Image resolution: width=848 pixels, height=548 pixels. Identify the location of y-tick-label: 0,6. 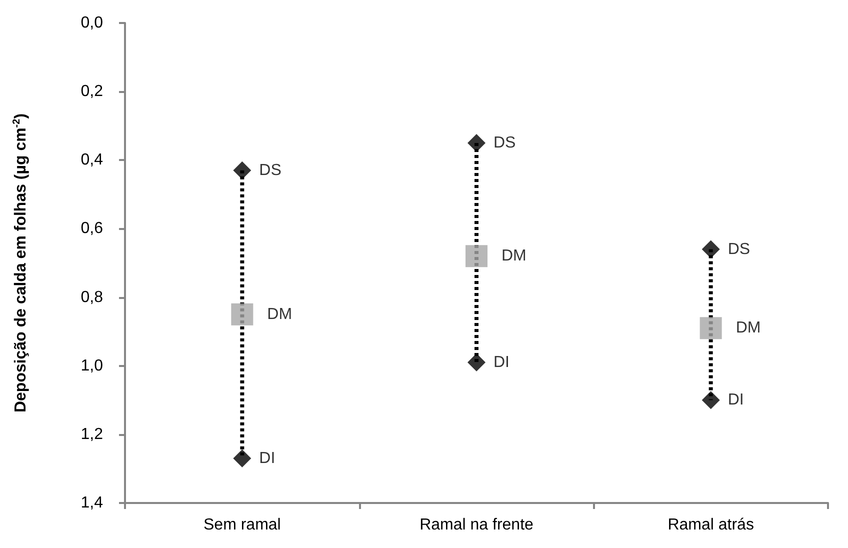
(92, 229).